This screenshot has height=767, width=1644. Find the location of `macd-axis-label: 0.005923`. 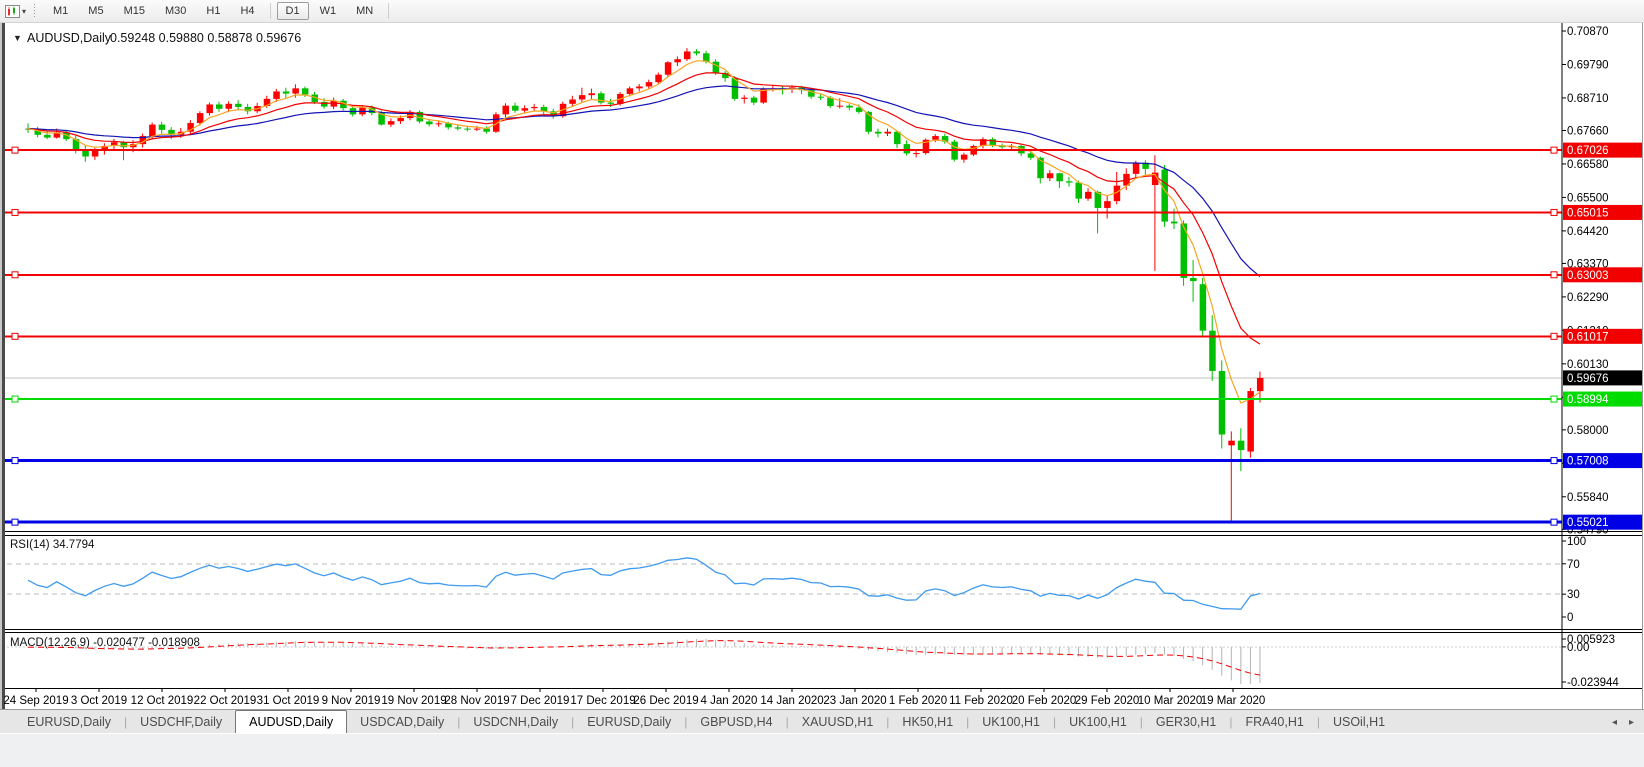

macd-axis-label: 0.005923 is located at coordinates (1591, 640).